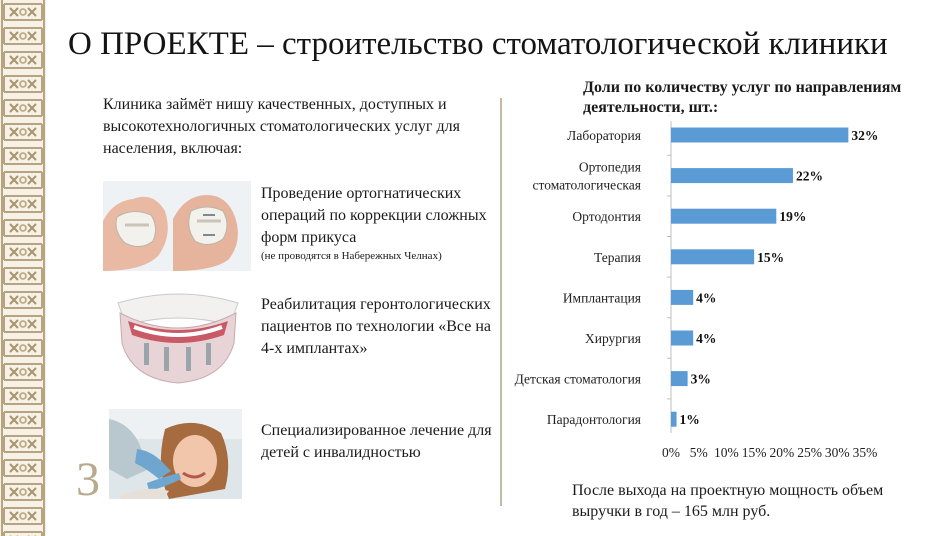  What do you see at coordinates (690, 419) in the screenshot?
I see `chart-data-label: 1%` at bounding box center [690, 419].